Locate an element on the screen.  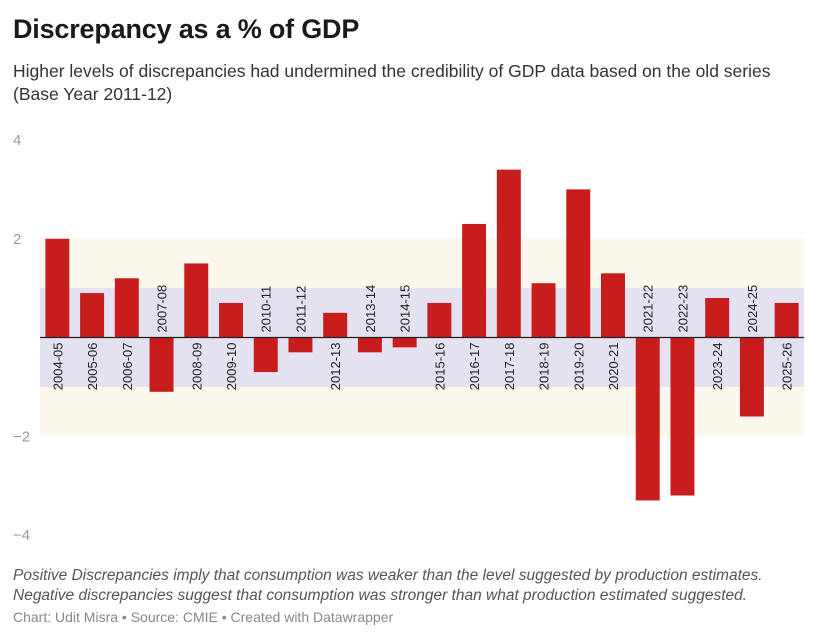
category-label: 2021-22 is located at coordinates (648, 309).